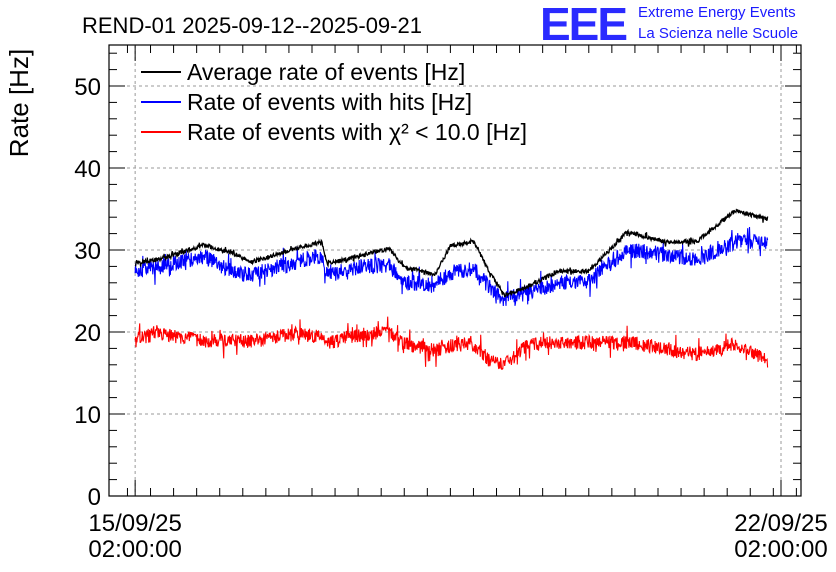 This screenshot has width=836, height=572. What do you see at coordinates (87, 251) in the screenshot?
I see `y-tick-label: 30` at bounding box center [87, 251].